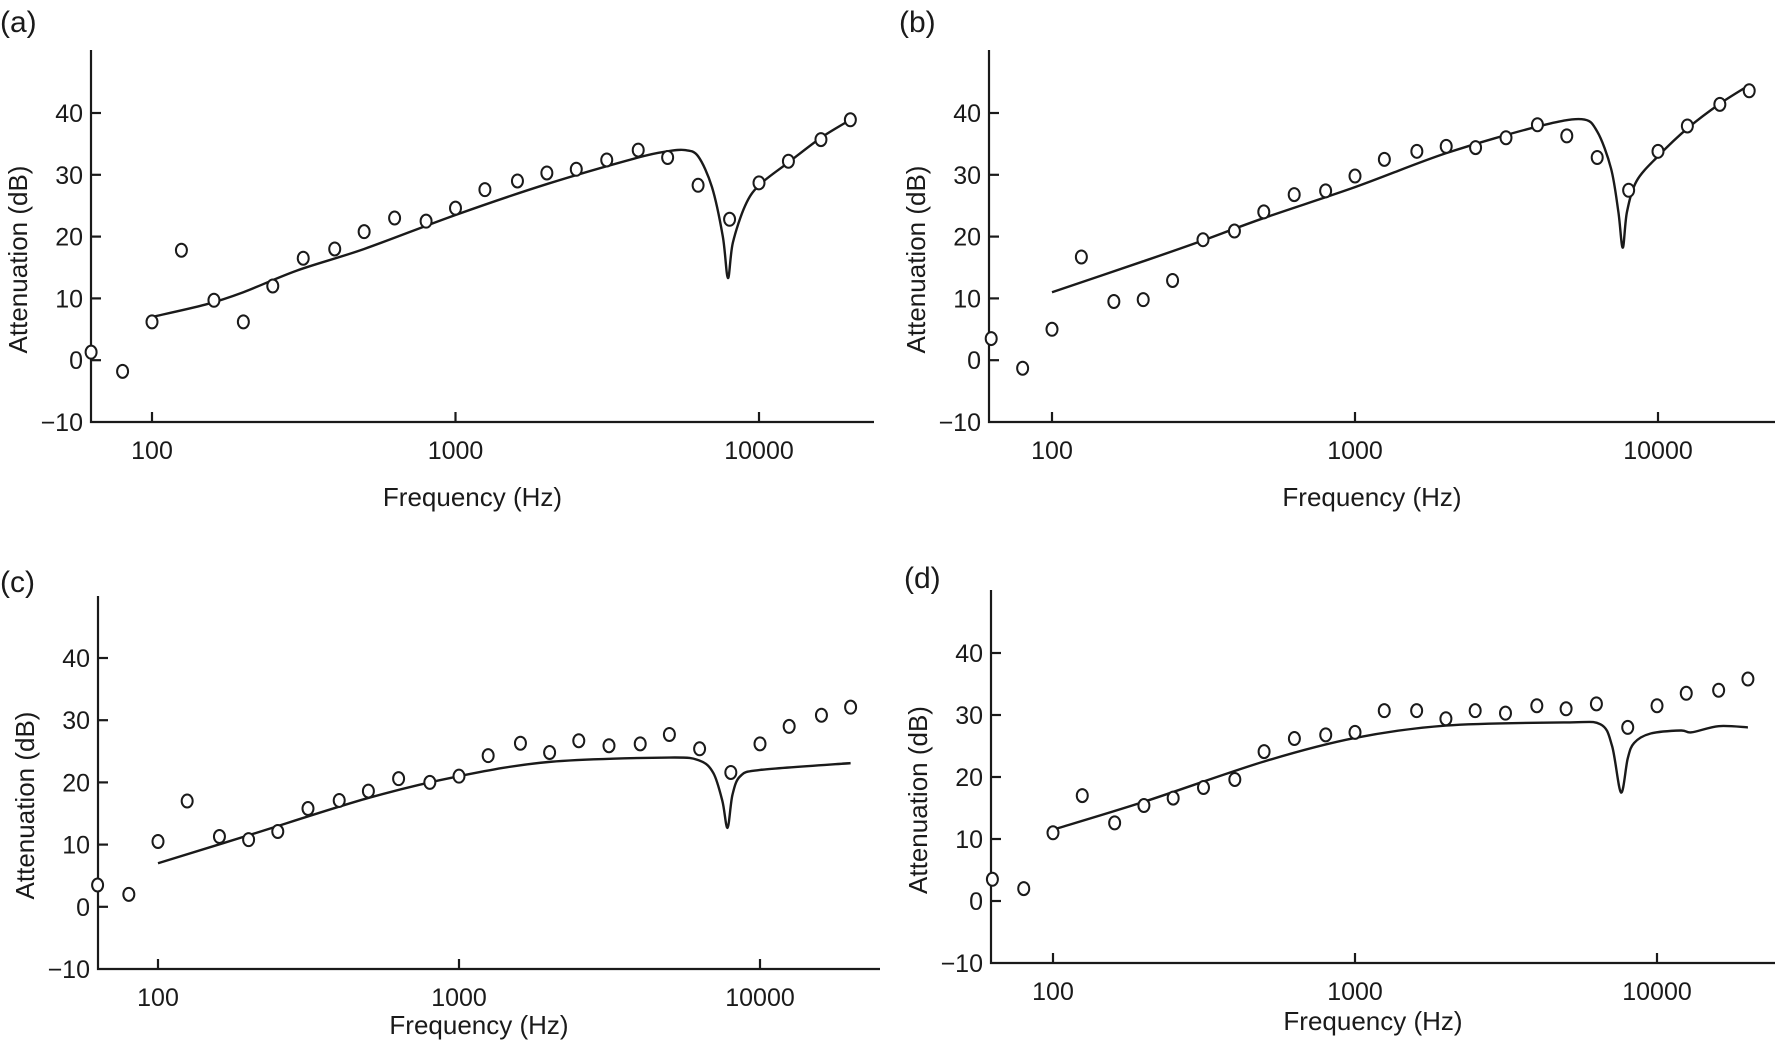 This screenshot has height=1050, width=1775. What do you see at coordinates (917, 22) in the screenshot?
I see `panel-label: (b)` at bounding box center [917, 22].